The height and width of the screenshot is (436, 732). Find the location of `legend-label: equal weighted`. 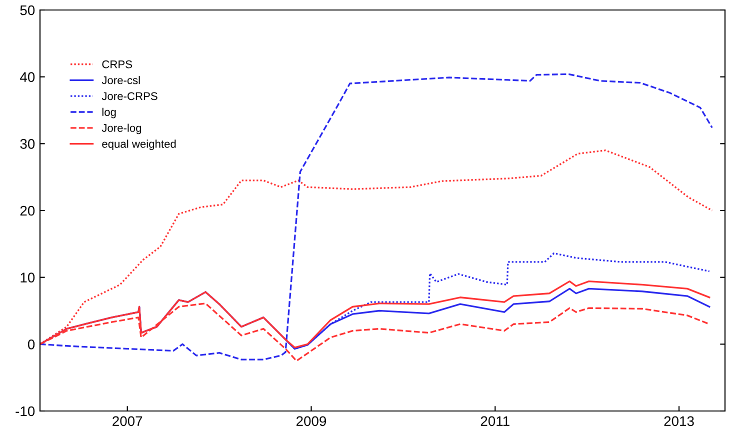

legend-label: equal weighted is located at coordinates (139, 145).